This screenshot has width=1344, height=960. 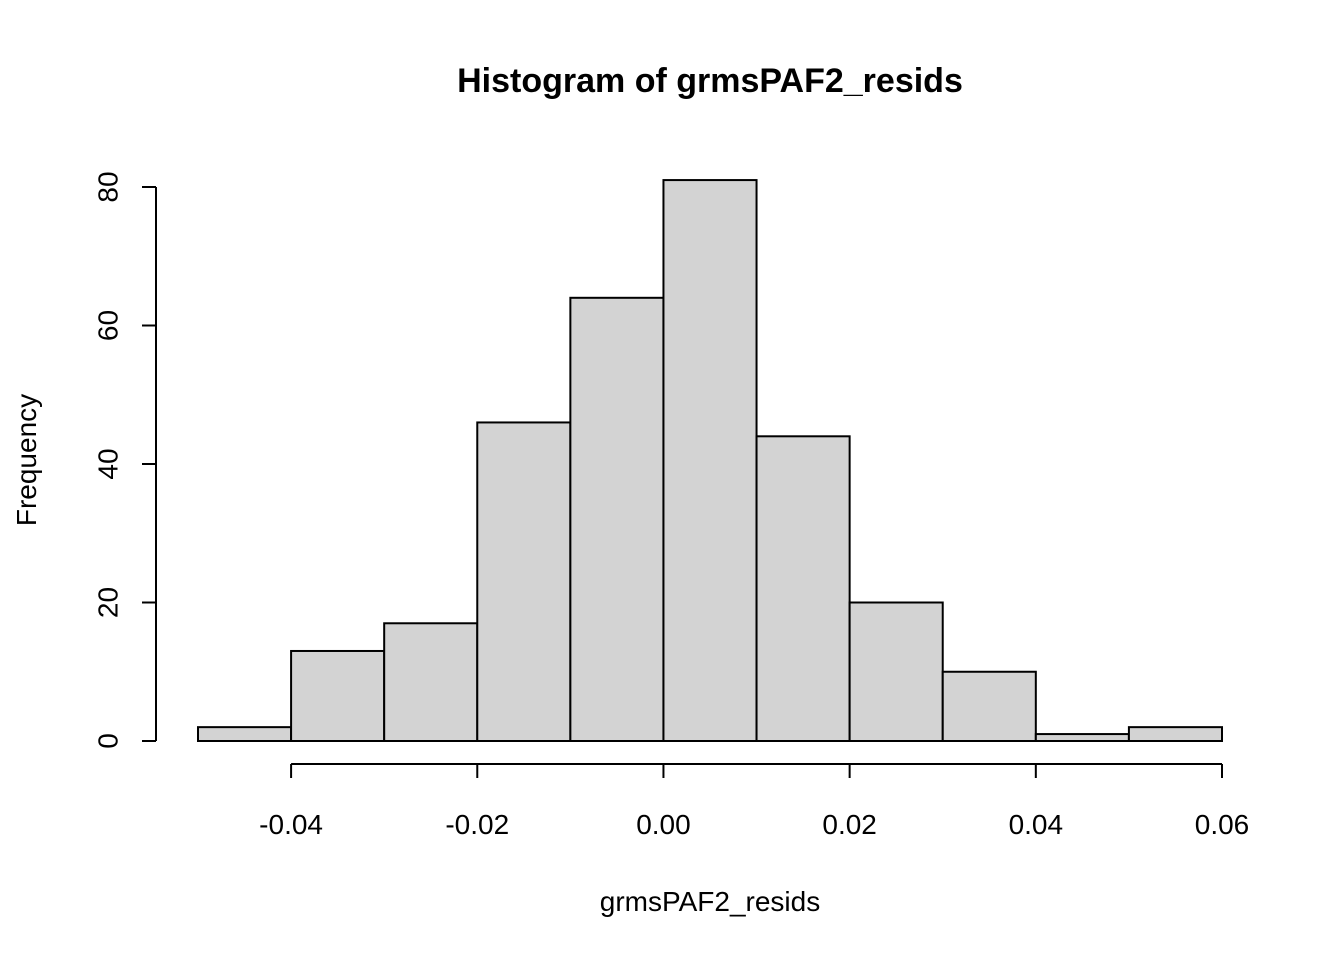 What do you see at coordinates (1222, 824) in the screenshot?
I see `x-tick-label: 0.06` at bounding box center [1222, 824].